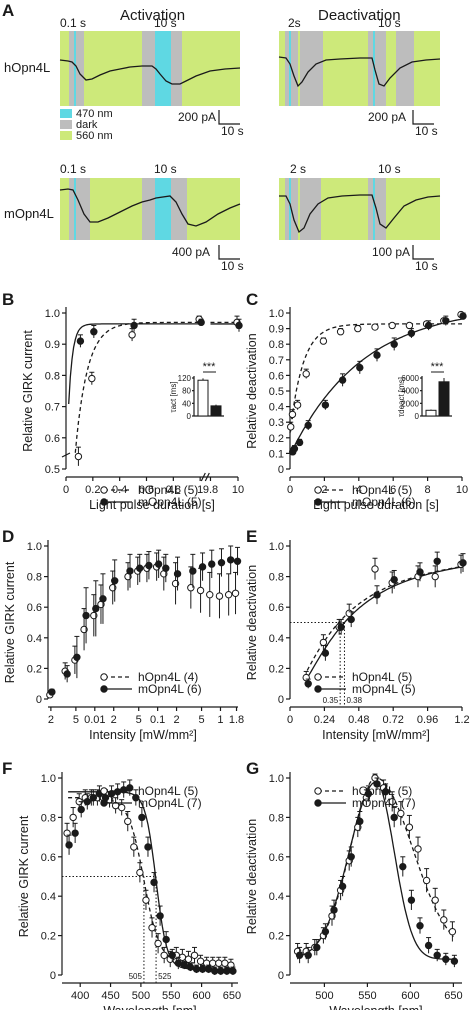  Describe the element at coordinates (66, 135) in the screenshot. I see `legend-swatch-green` at that location.